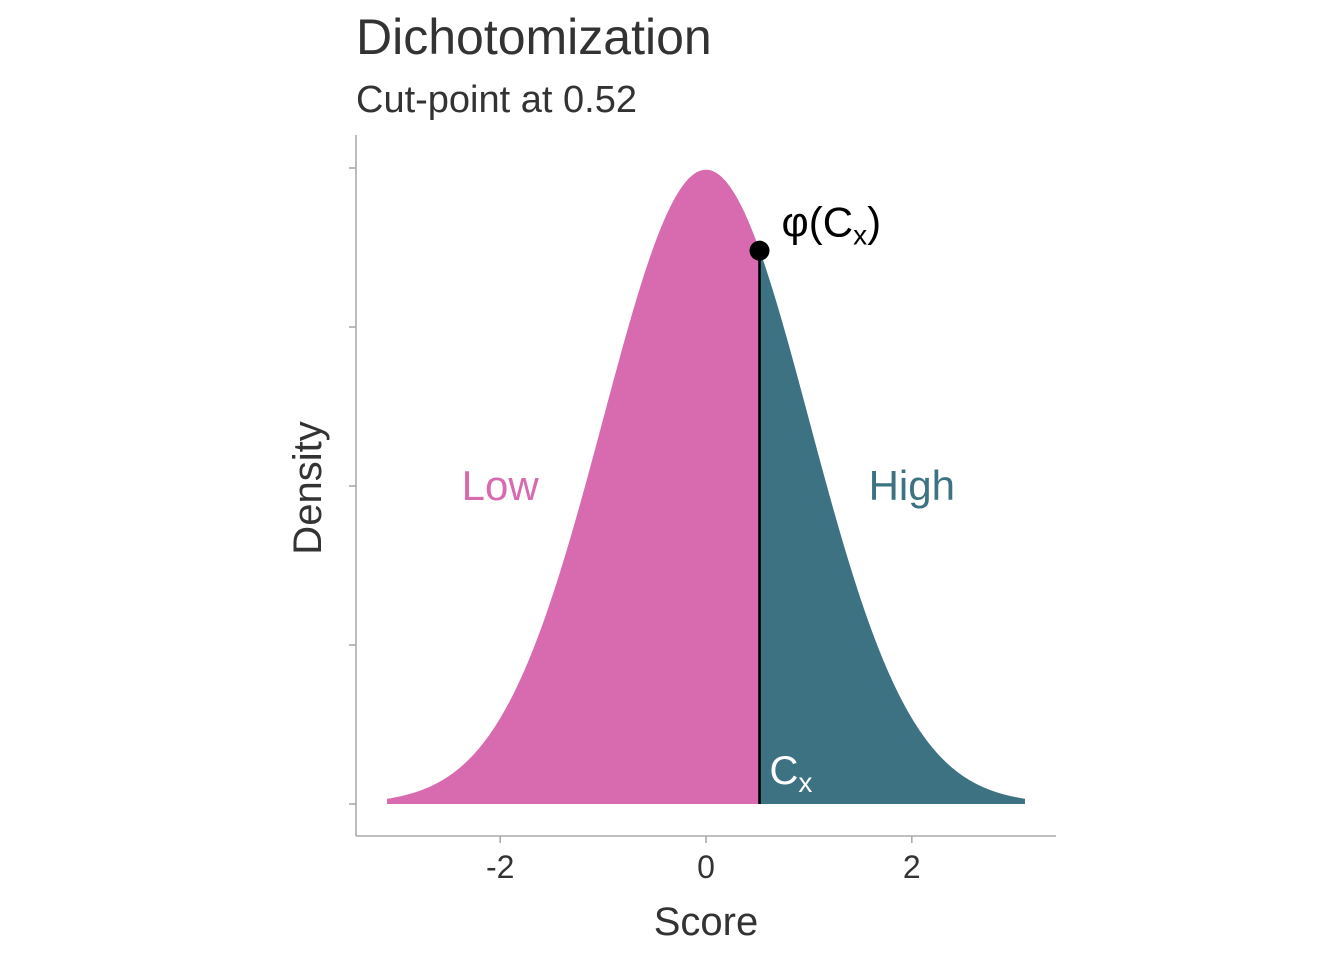 This screenshot has height=960, width=1344. What do you see at coordinates (759, 250) in the screenshot?
I see `cut-density-point` at bounding box center [759, 250].